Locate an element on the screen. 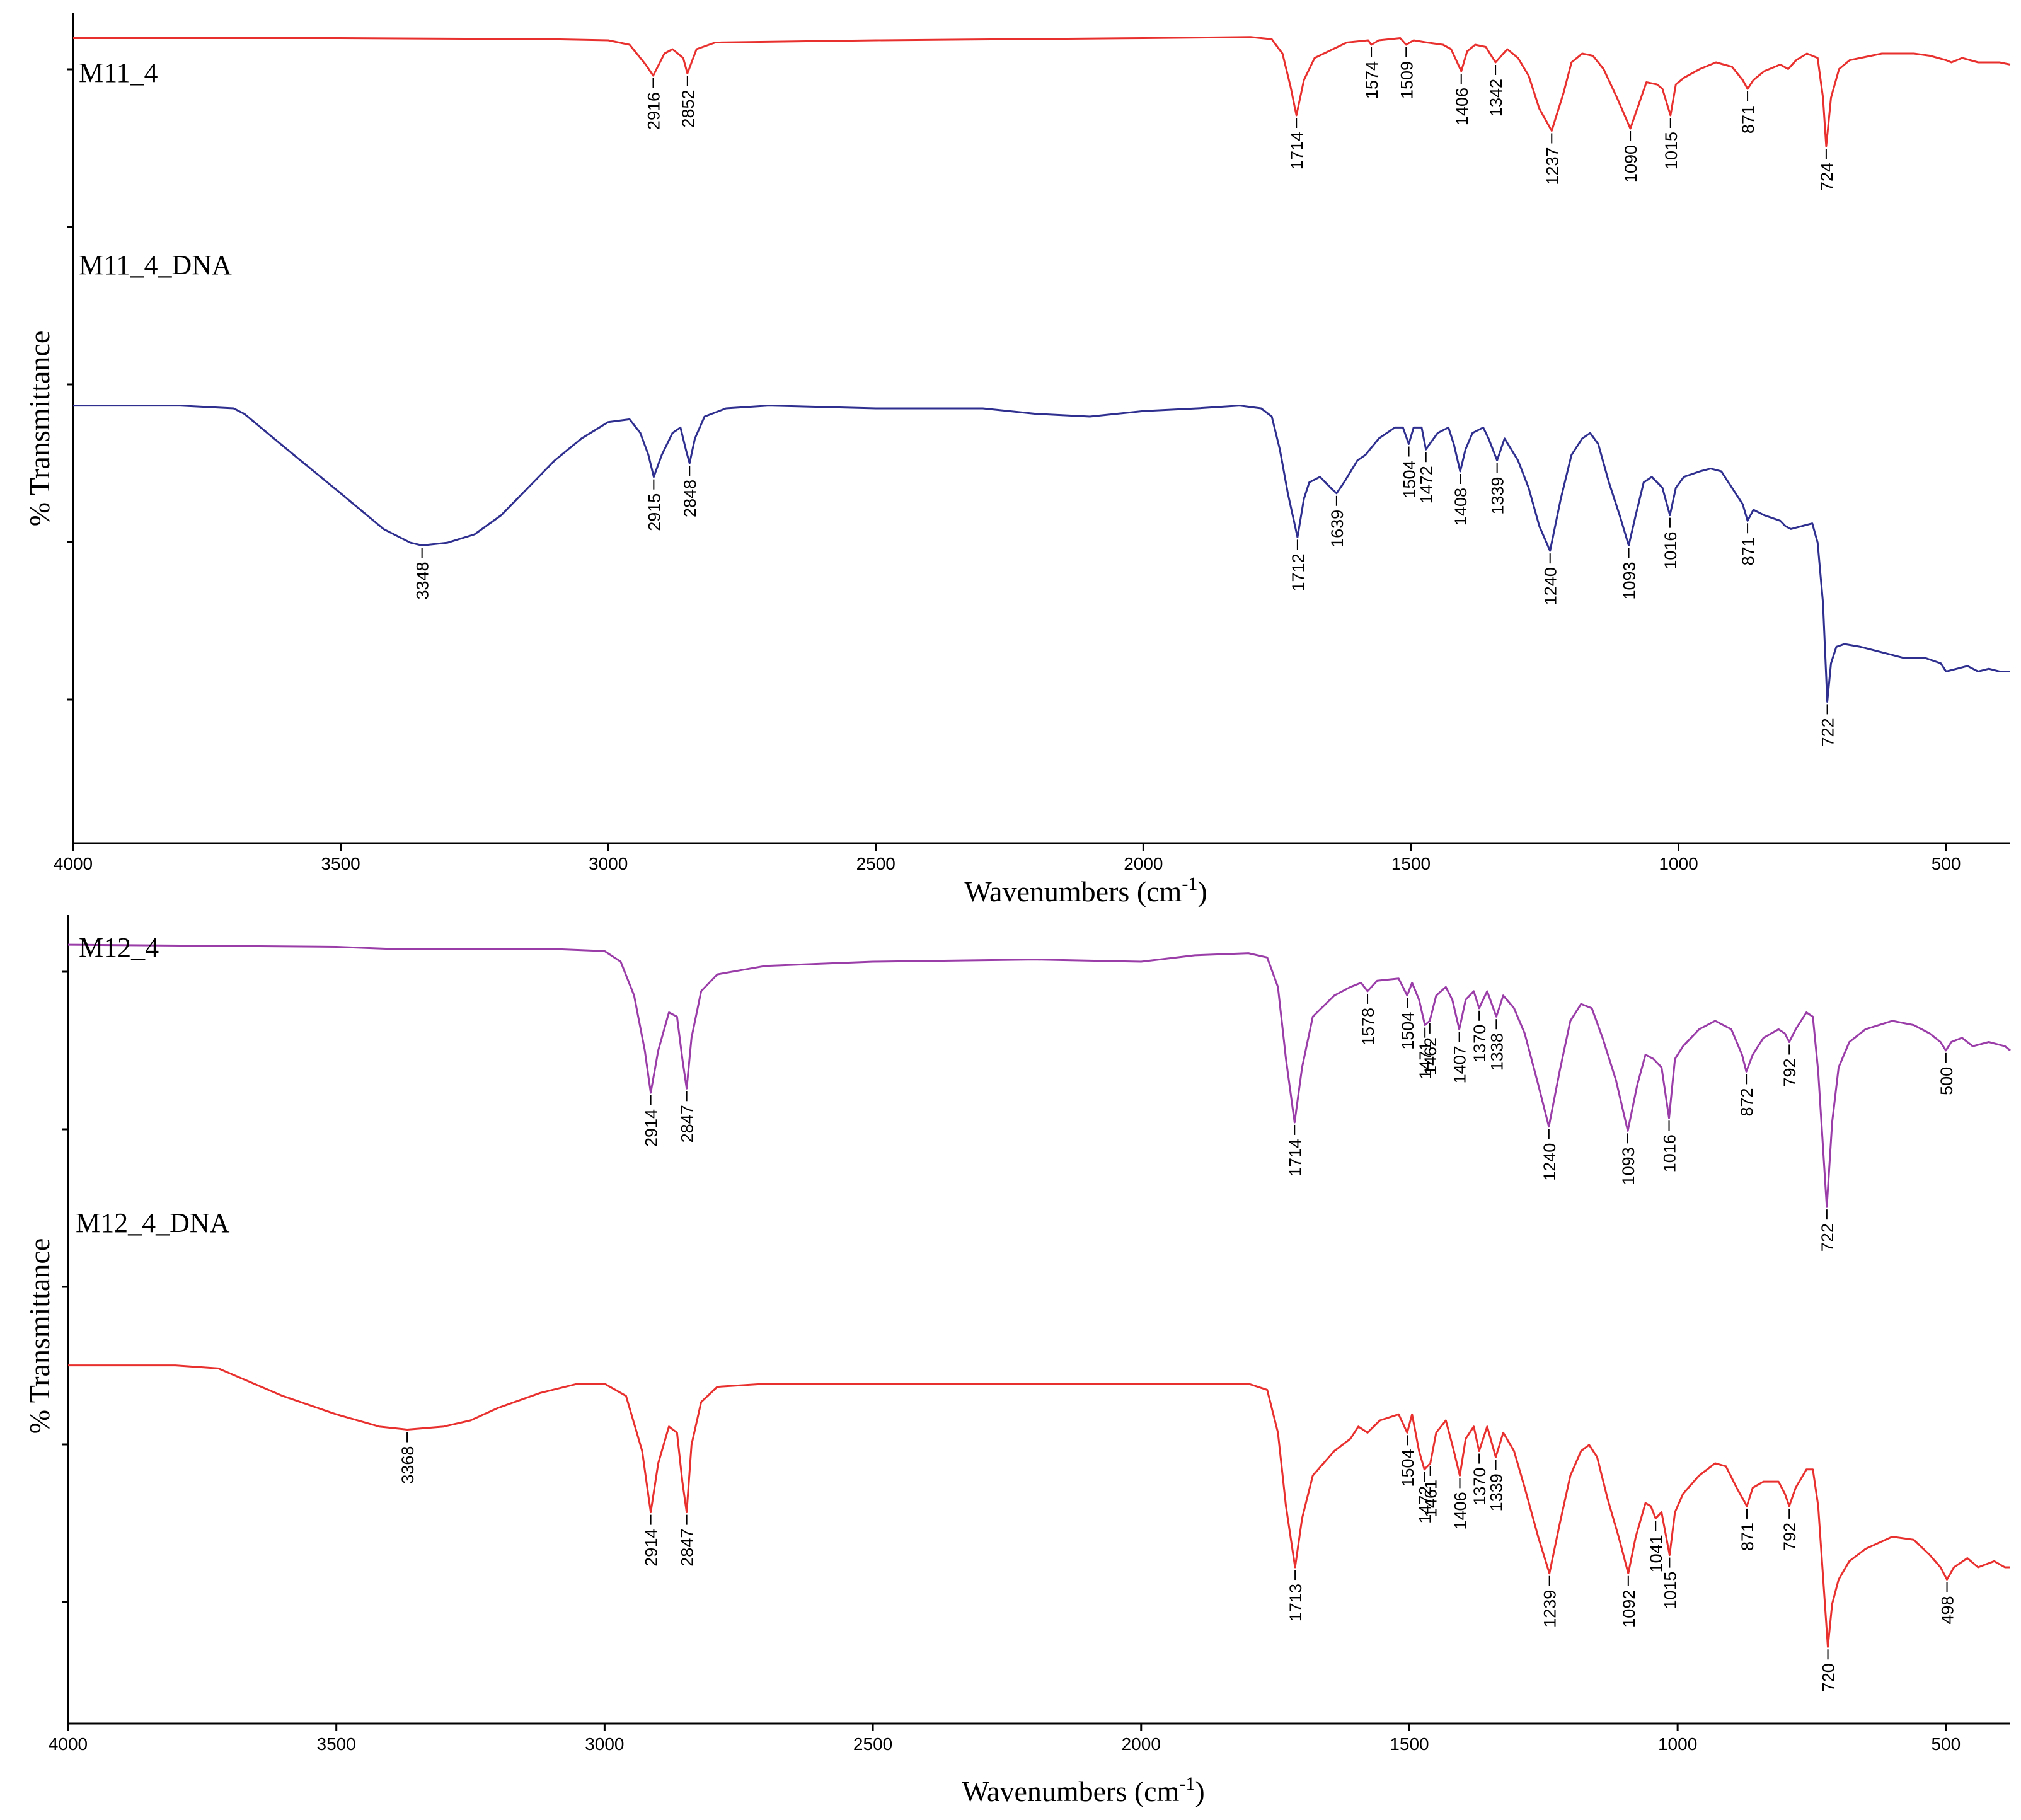 The height and width of the screenshot is (1820, 2021). peak-label: 1574 is located at coordinates (1371, 80).